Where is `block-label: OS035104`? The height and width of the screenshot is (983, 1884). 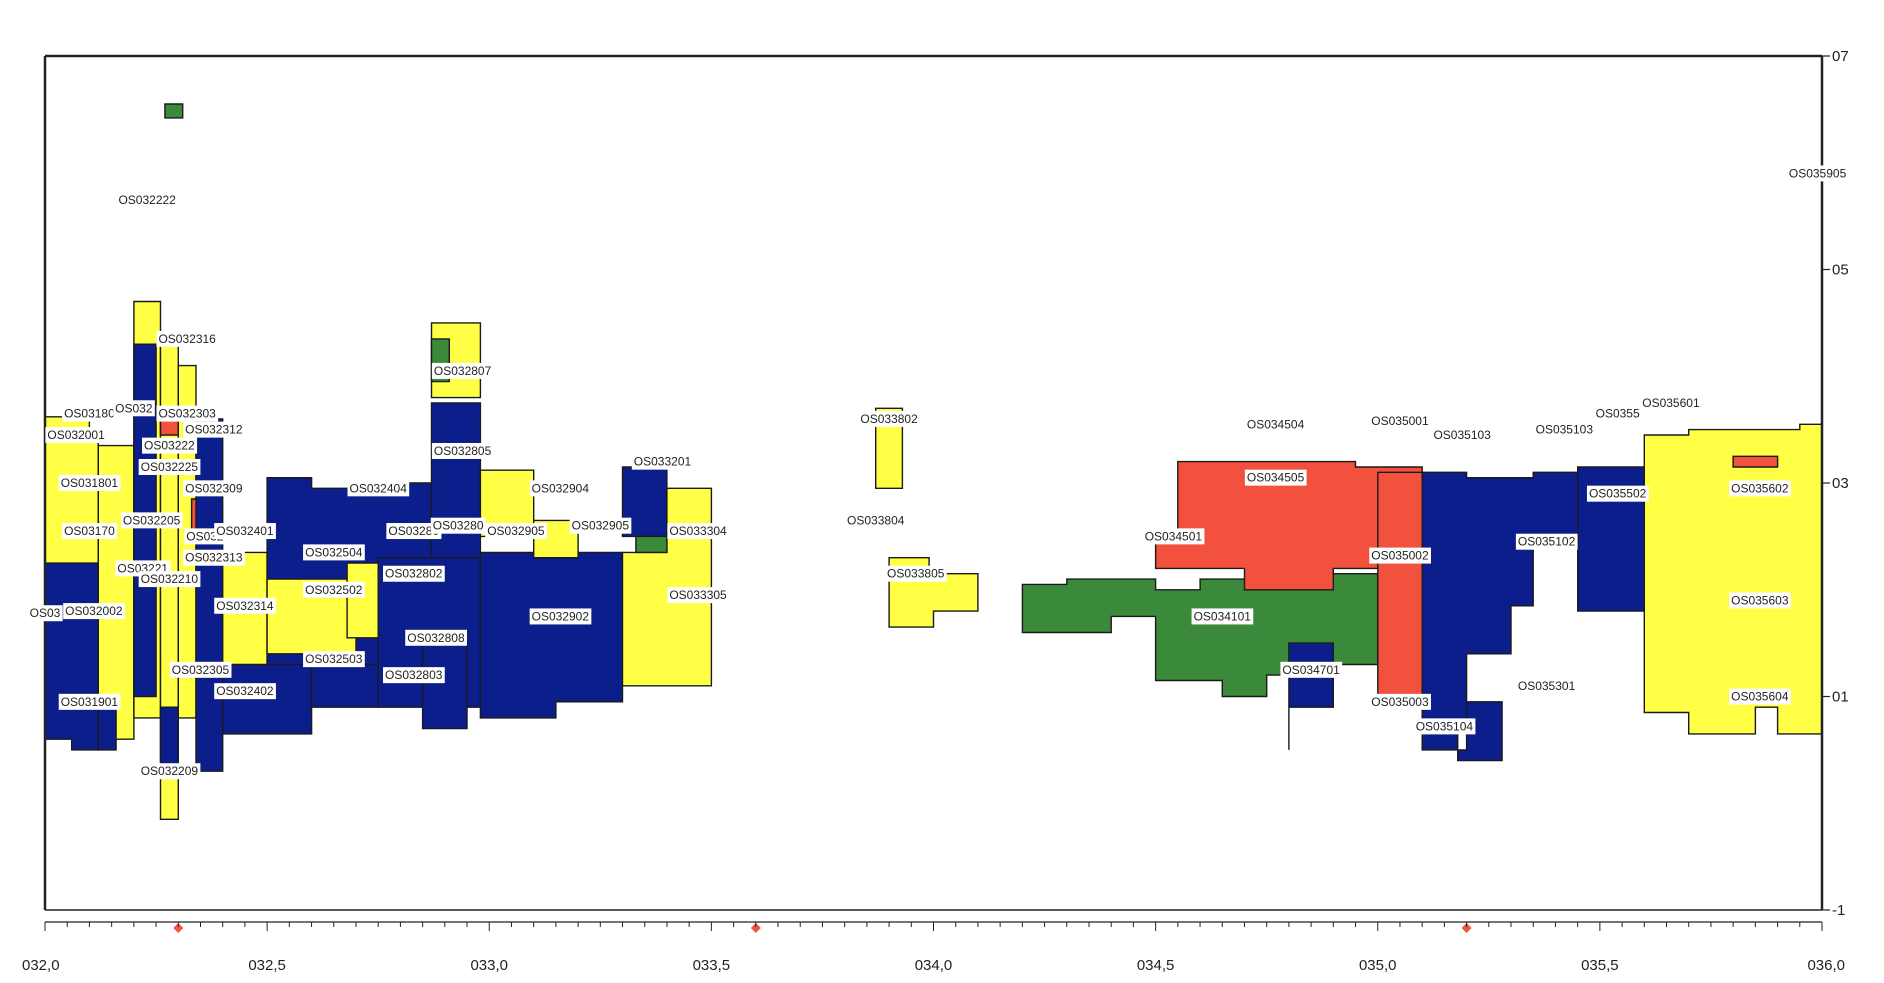
block-label: OS035104 is located at coordinates (1444, 726).